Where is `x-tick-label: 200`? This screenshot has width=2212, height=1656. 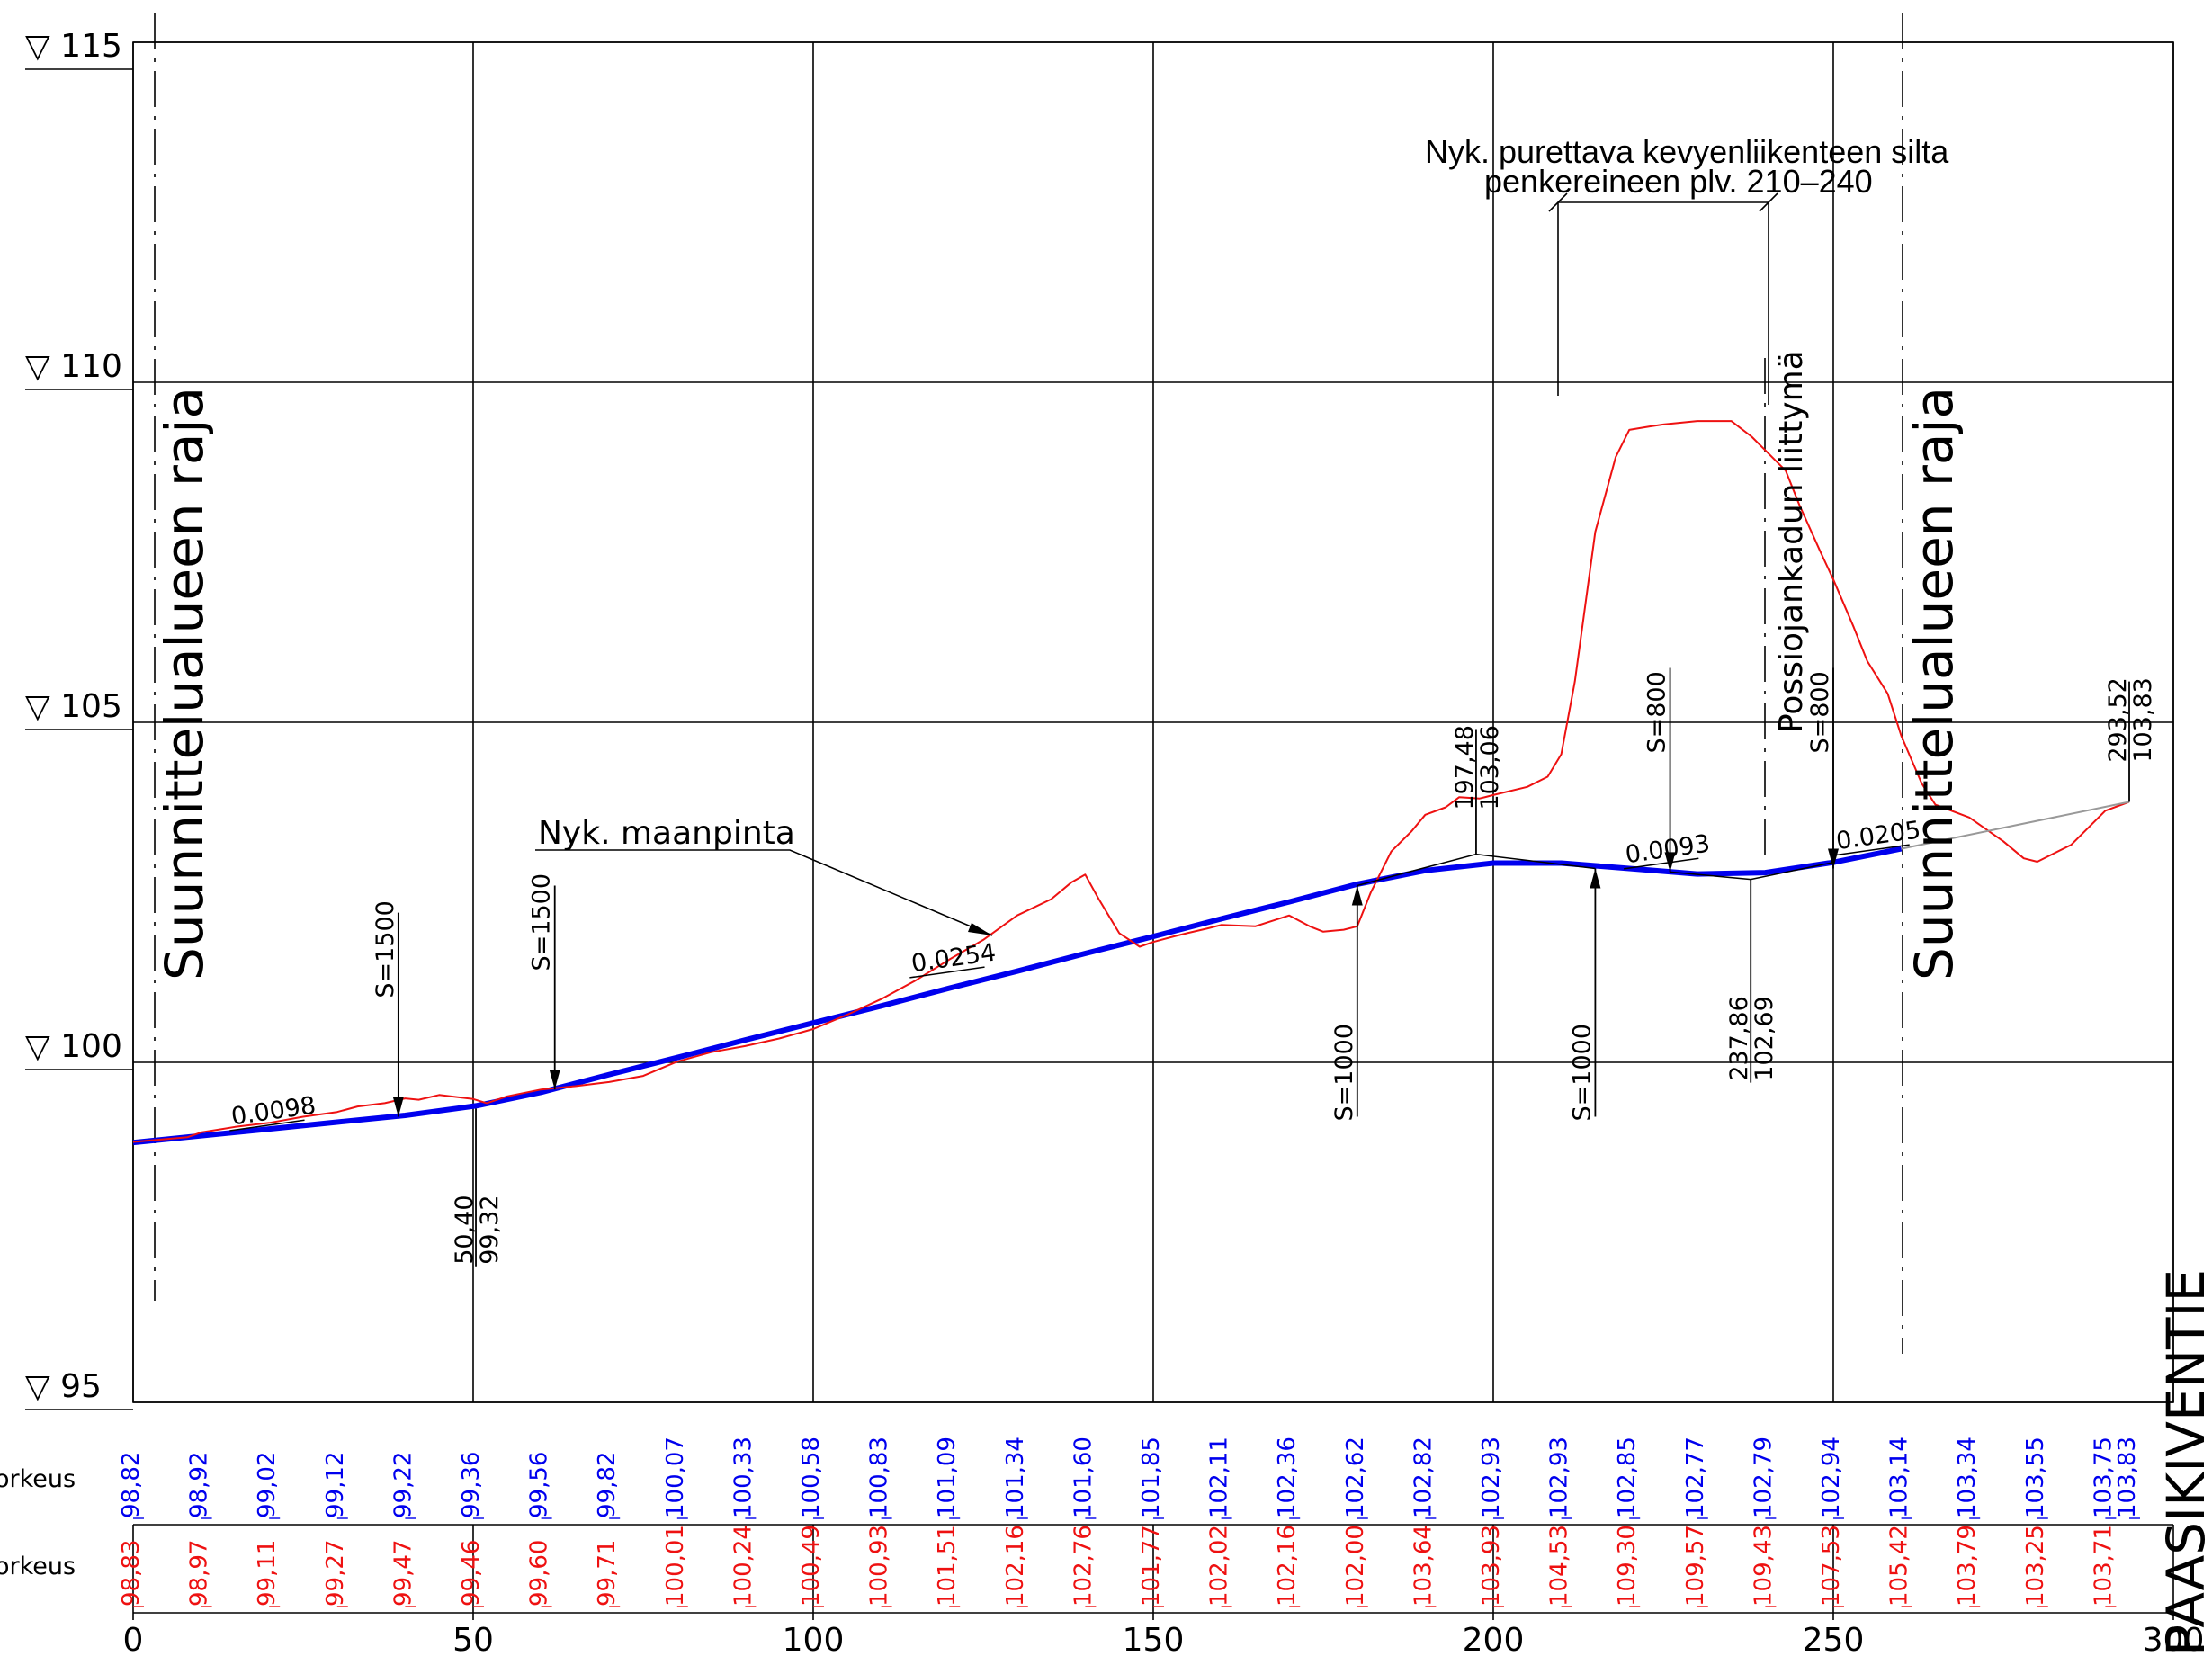
x-tick-label: 200 is located at coordinates (1494, 1639).